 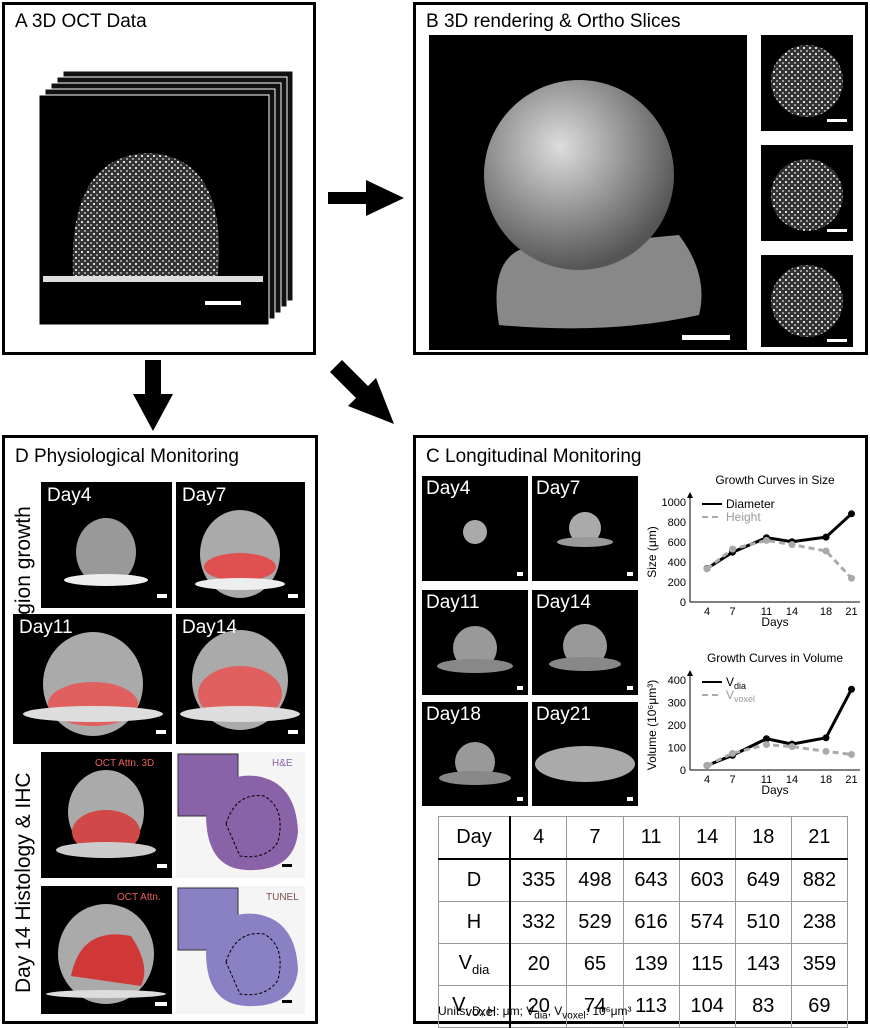 I want to click on x-tick-label: 7, so click(x=732, y=612).